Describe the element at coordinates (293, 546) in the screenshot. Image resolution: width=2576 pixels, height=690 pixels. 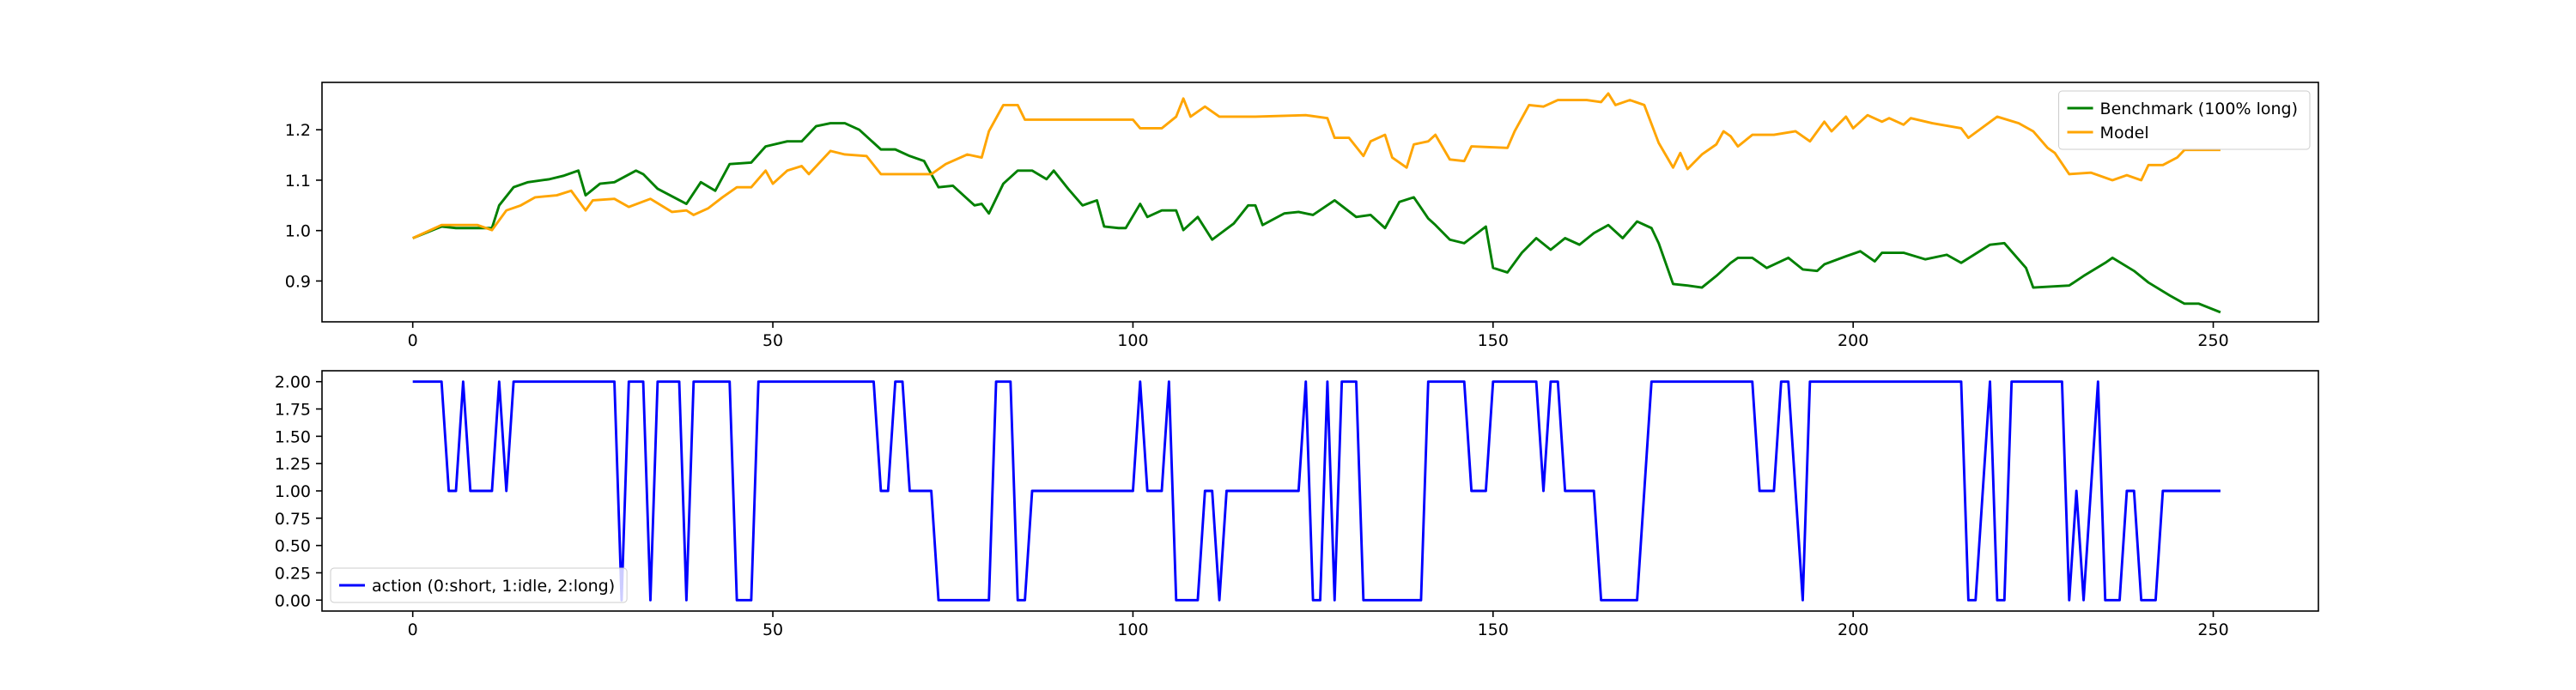
I see `y-tick-label: 0.50` at that location.